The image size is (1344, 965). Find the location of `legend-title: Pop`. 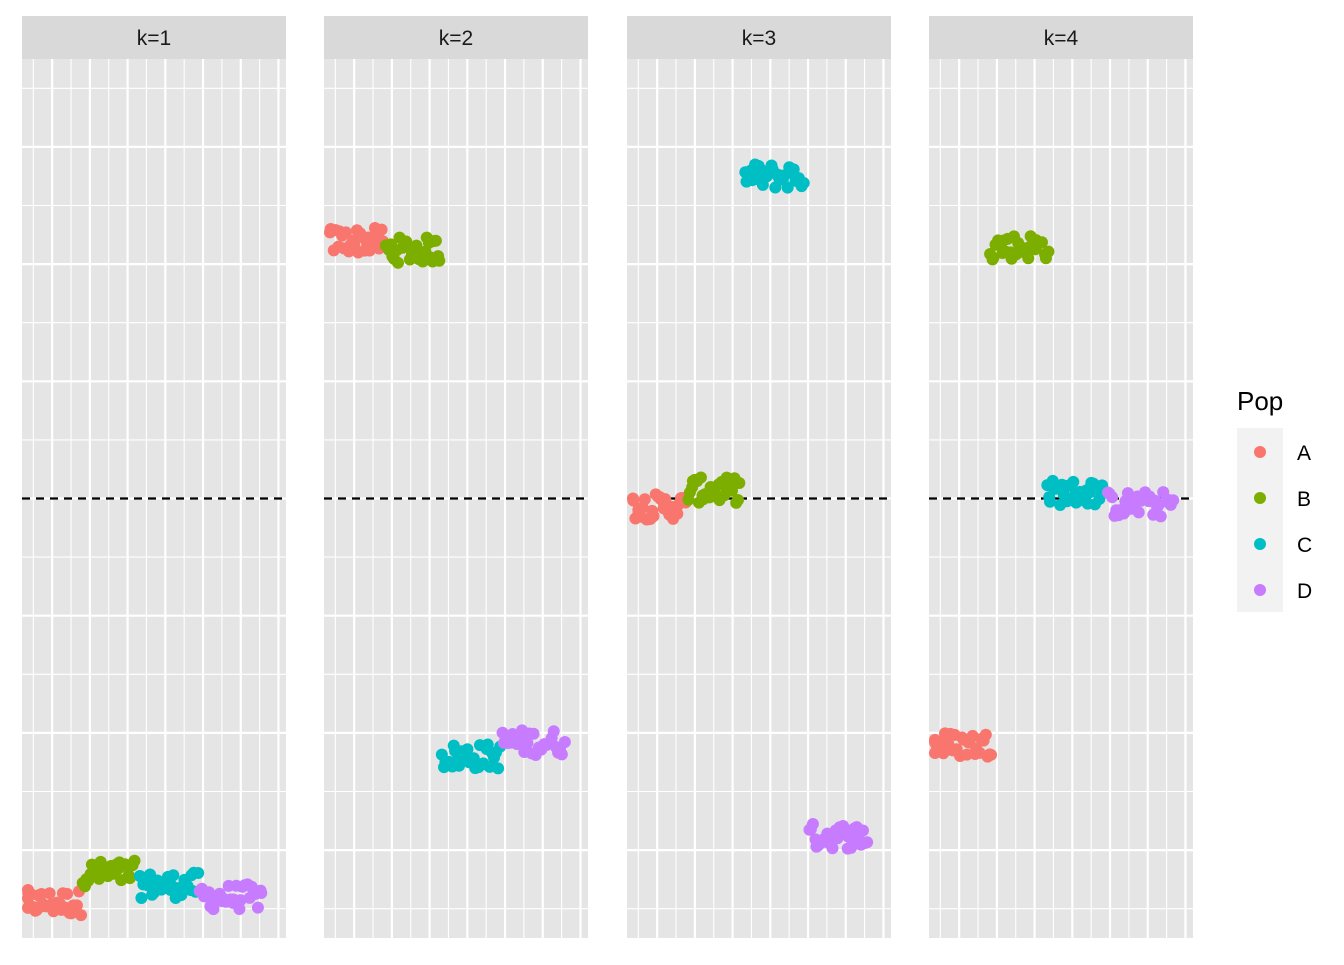

legend-title: Pop is located at coordinates (1260, 401).